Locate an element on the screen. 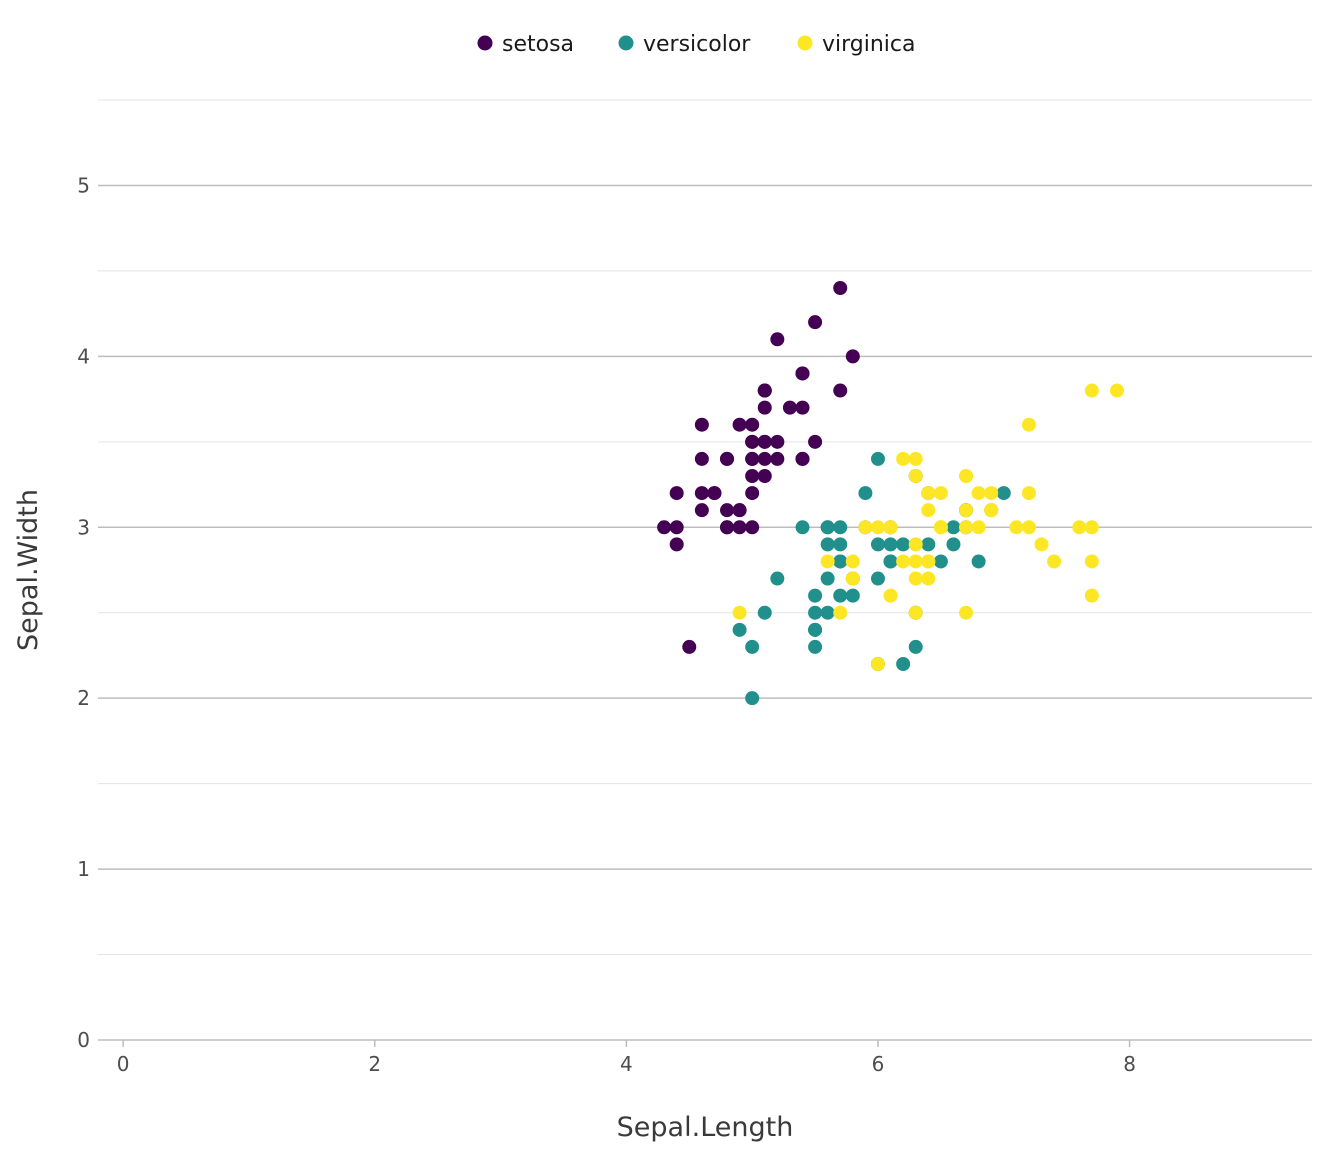 Image resolution: width=1344 pixels, height=1152 pixels. x-tick-label: 4 is located at coordinates (626, 1064).